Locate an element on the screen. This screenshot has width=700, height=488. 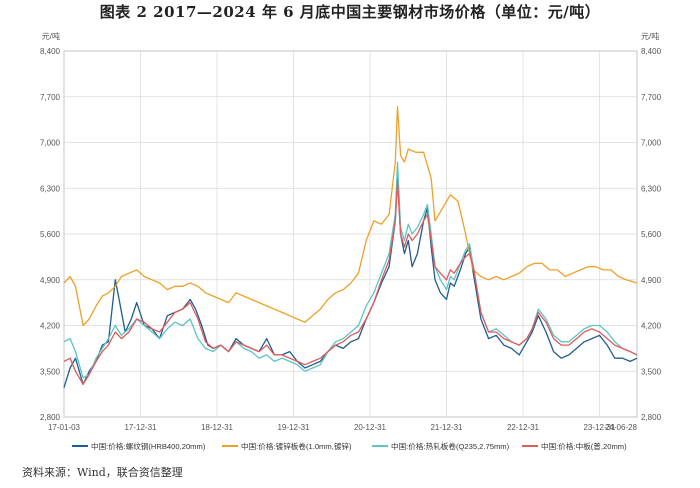
y-unit-right: 元/吨 is located at coordinates (650, 36).